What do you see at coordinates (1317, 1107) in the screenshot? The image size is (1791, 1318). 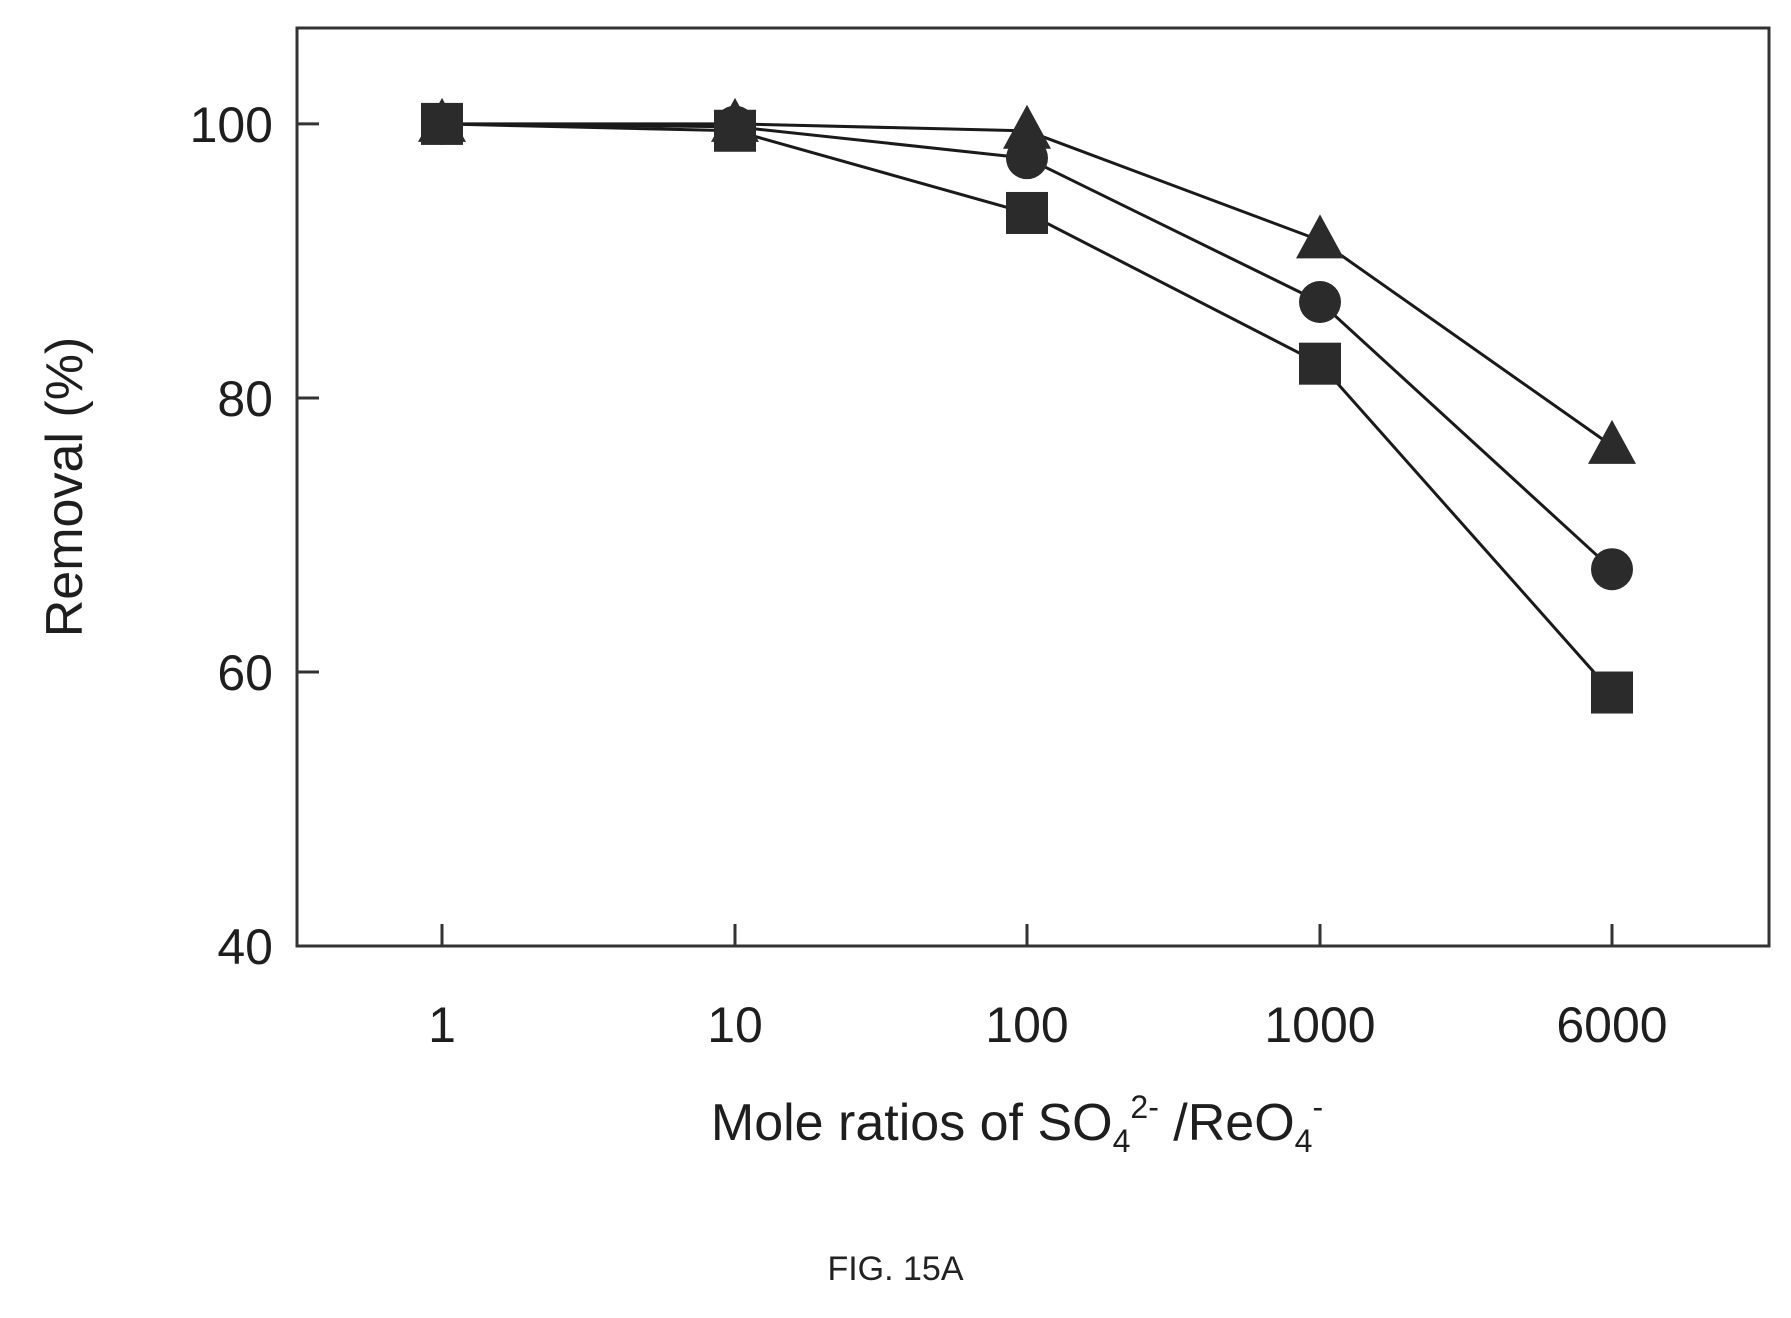 I see `x-axis-title-sup2: -` at bounding box center [1317, 1107].